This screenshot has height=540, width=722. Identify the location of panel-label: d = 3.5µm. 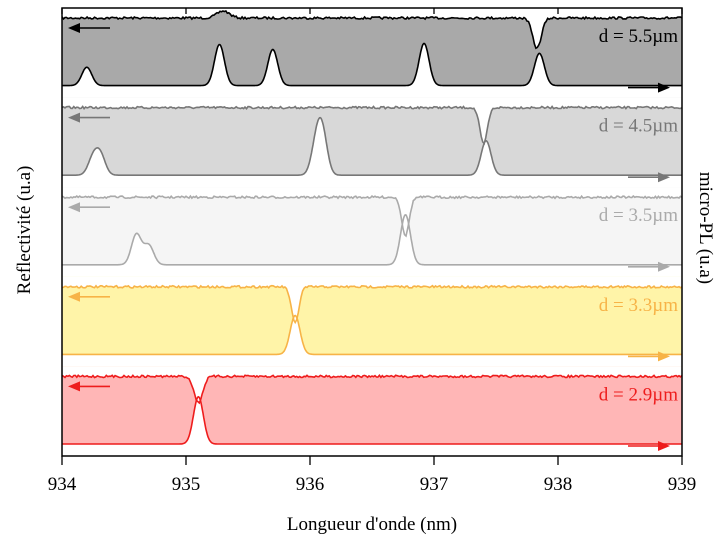
(638, 215).